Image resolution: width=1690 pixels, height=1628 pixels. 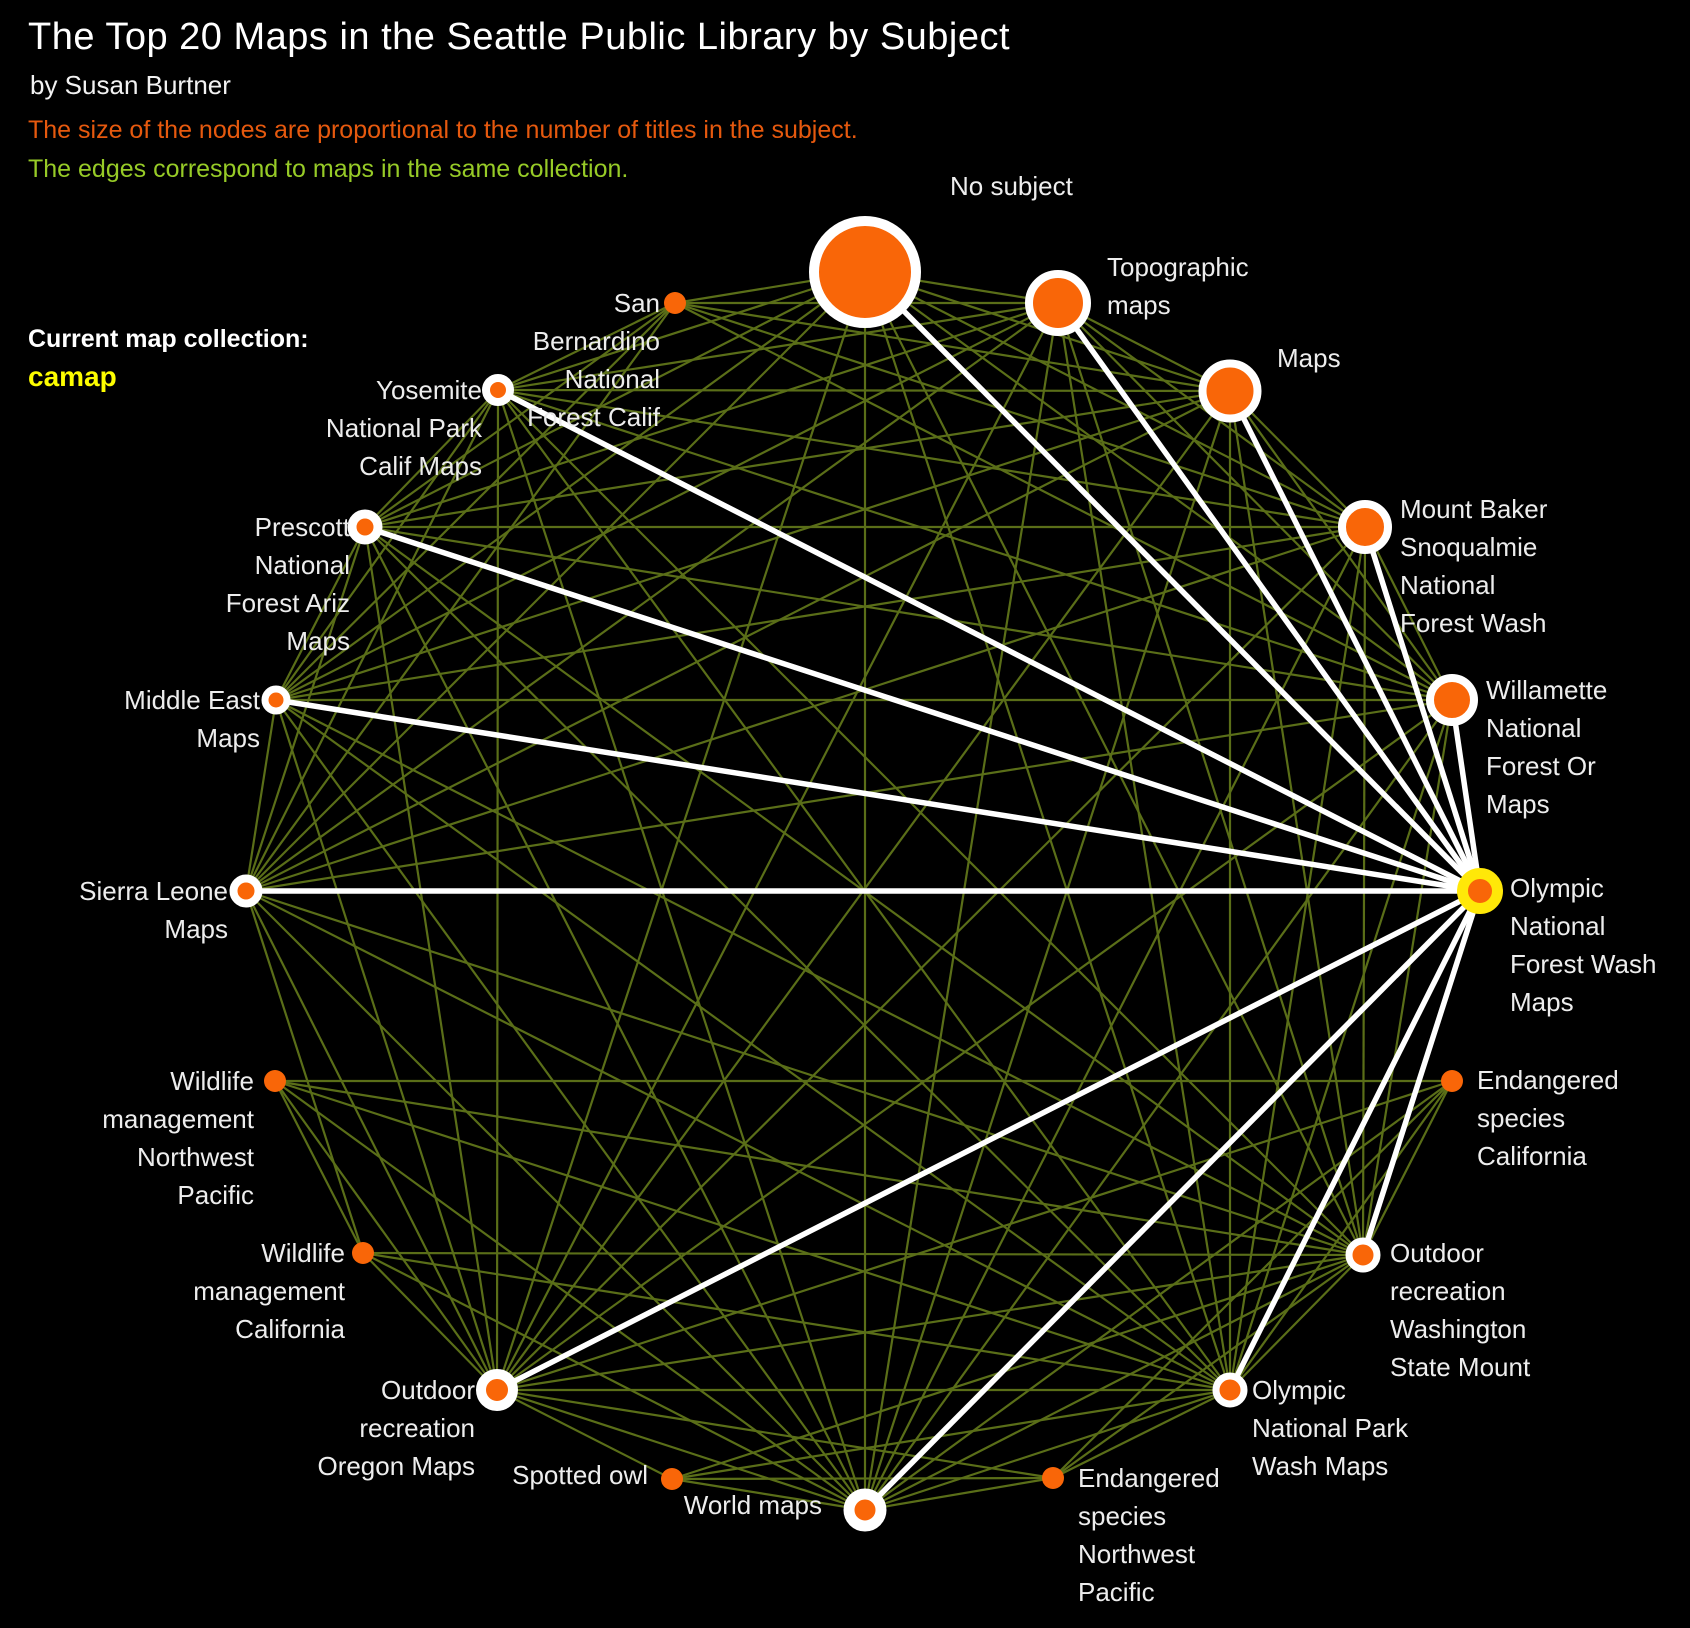 I want to click on node-label-wildlife-management-california: Wildlife management California, so click(x=269, y=1291).